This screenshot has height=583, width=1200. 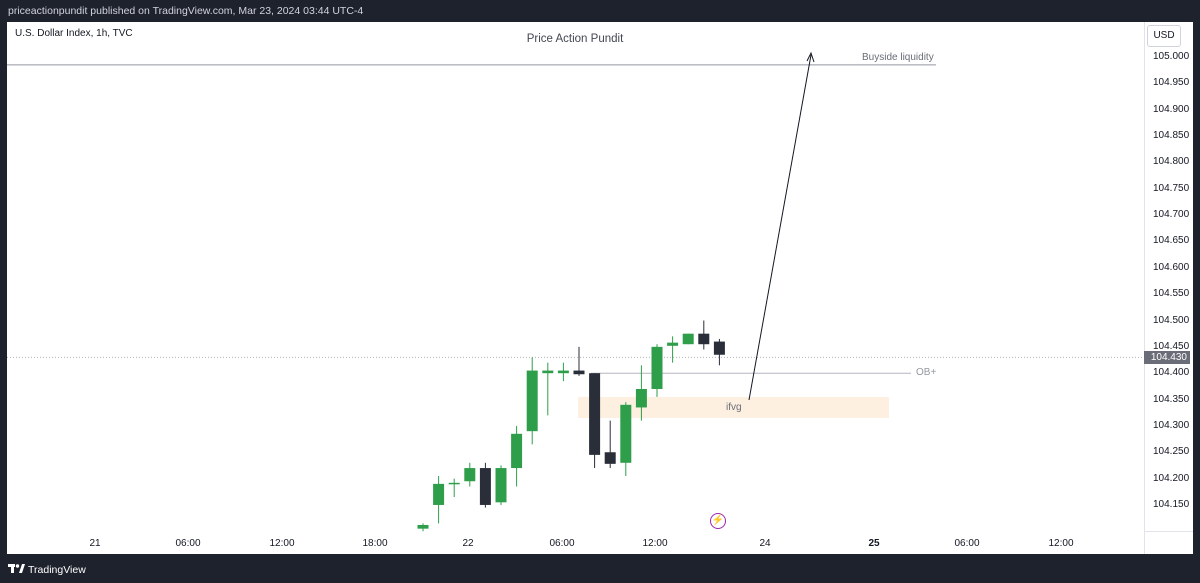 What do you see at coordinates (810, 57) in the screenshot?
I see `projection-arrow-head` at bounding box center [810, 57].